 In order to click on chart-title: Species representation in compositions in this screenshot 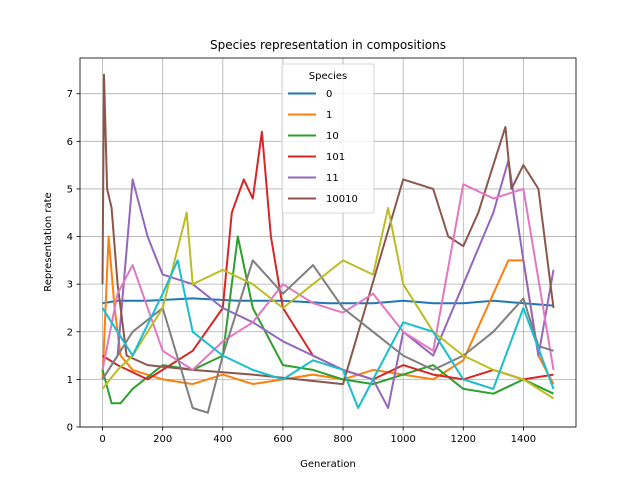, I will do `click(328, 45)`.